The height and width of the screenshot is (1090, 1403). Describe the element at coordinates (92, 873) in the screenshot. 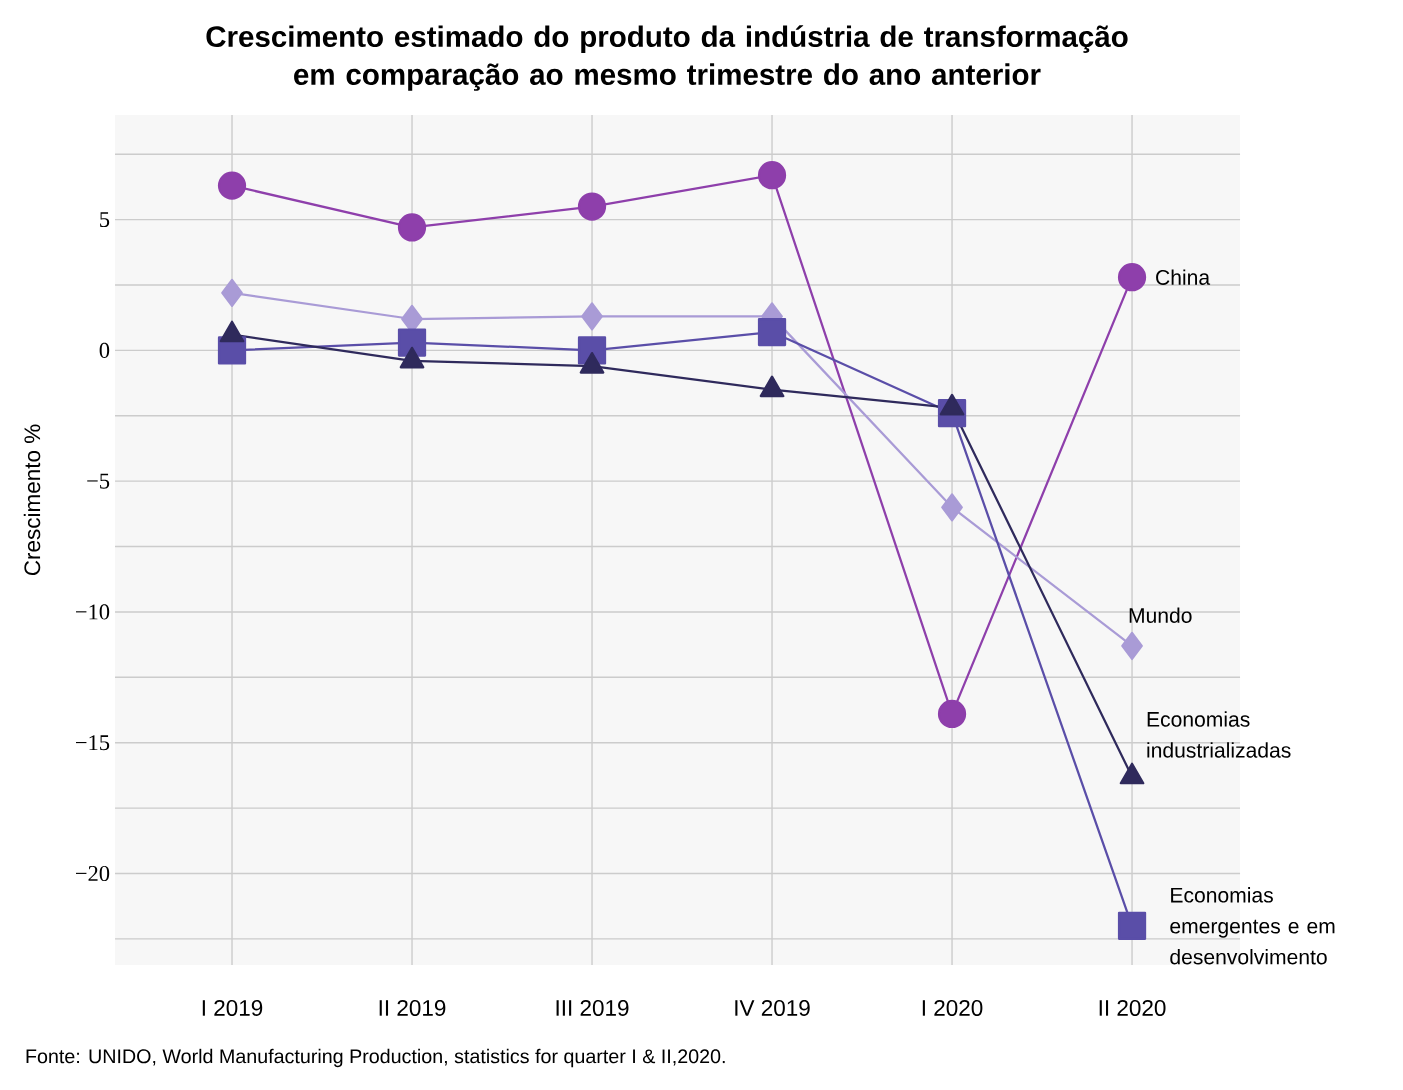

I see `y-tick-label: −20` at that location.